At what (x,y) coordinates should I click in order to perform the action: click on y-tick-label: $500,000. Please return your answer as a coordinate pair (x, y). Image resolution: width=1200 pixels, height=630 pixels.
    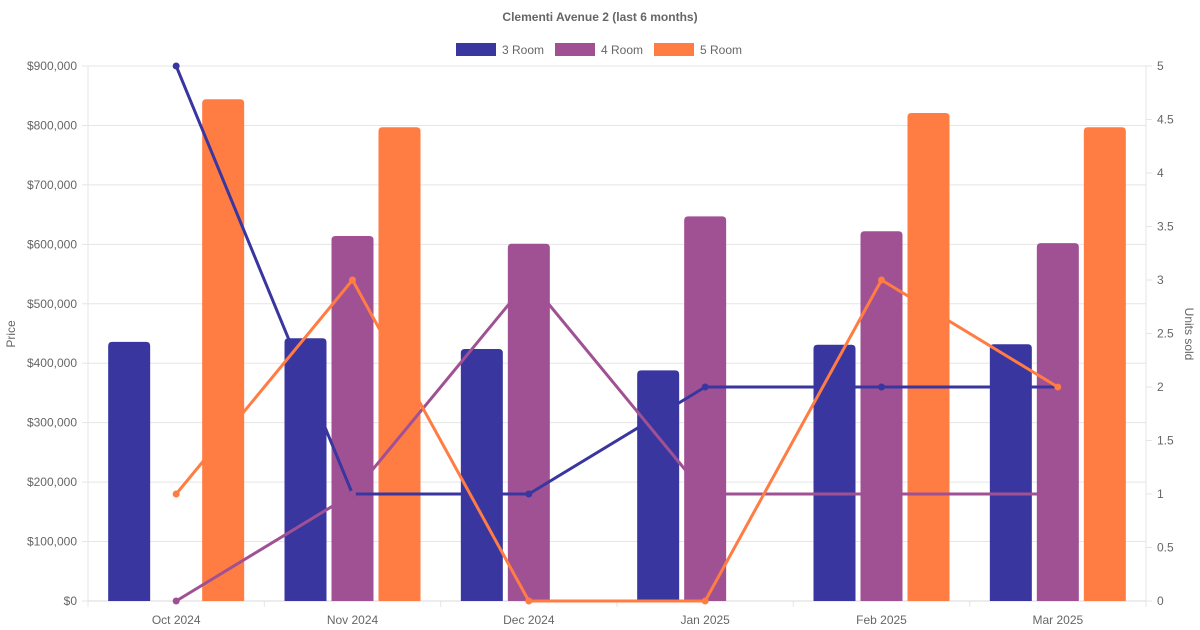
    Looking at the image, I should click on (52, 304).